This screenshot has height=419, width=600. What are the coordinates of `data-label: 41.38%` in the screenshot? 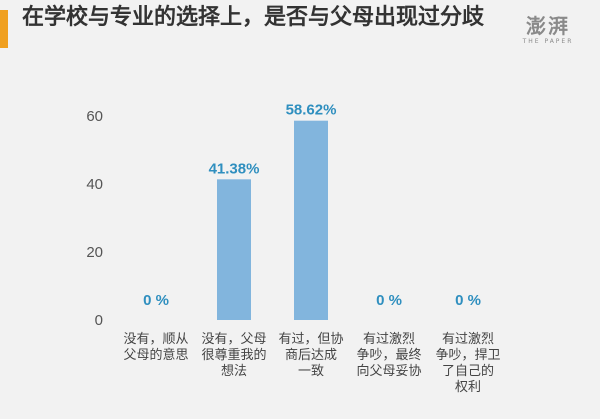 It's located at (234, 168).